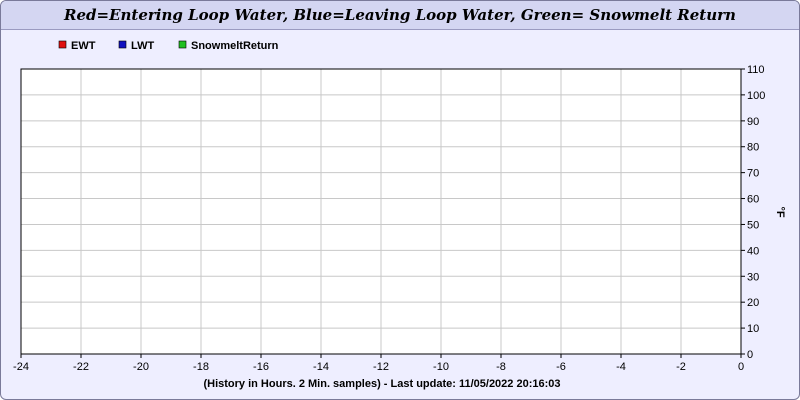 Image resolution: width=800 pixels, height=400 pixels. I want to click on y-tick-label: 80, so click(753, 148).